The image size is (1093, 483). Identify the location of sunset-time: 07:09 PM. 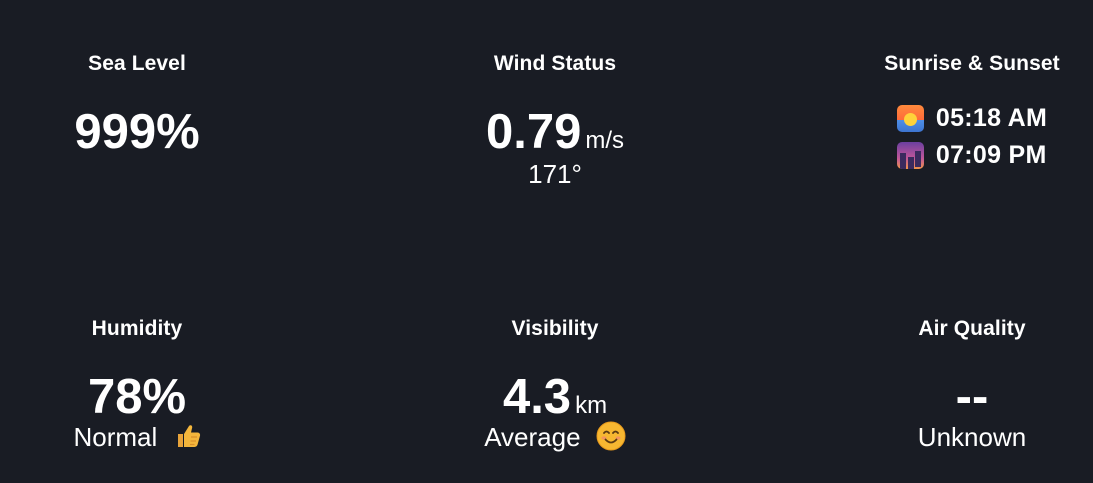
(991, 155).